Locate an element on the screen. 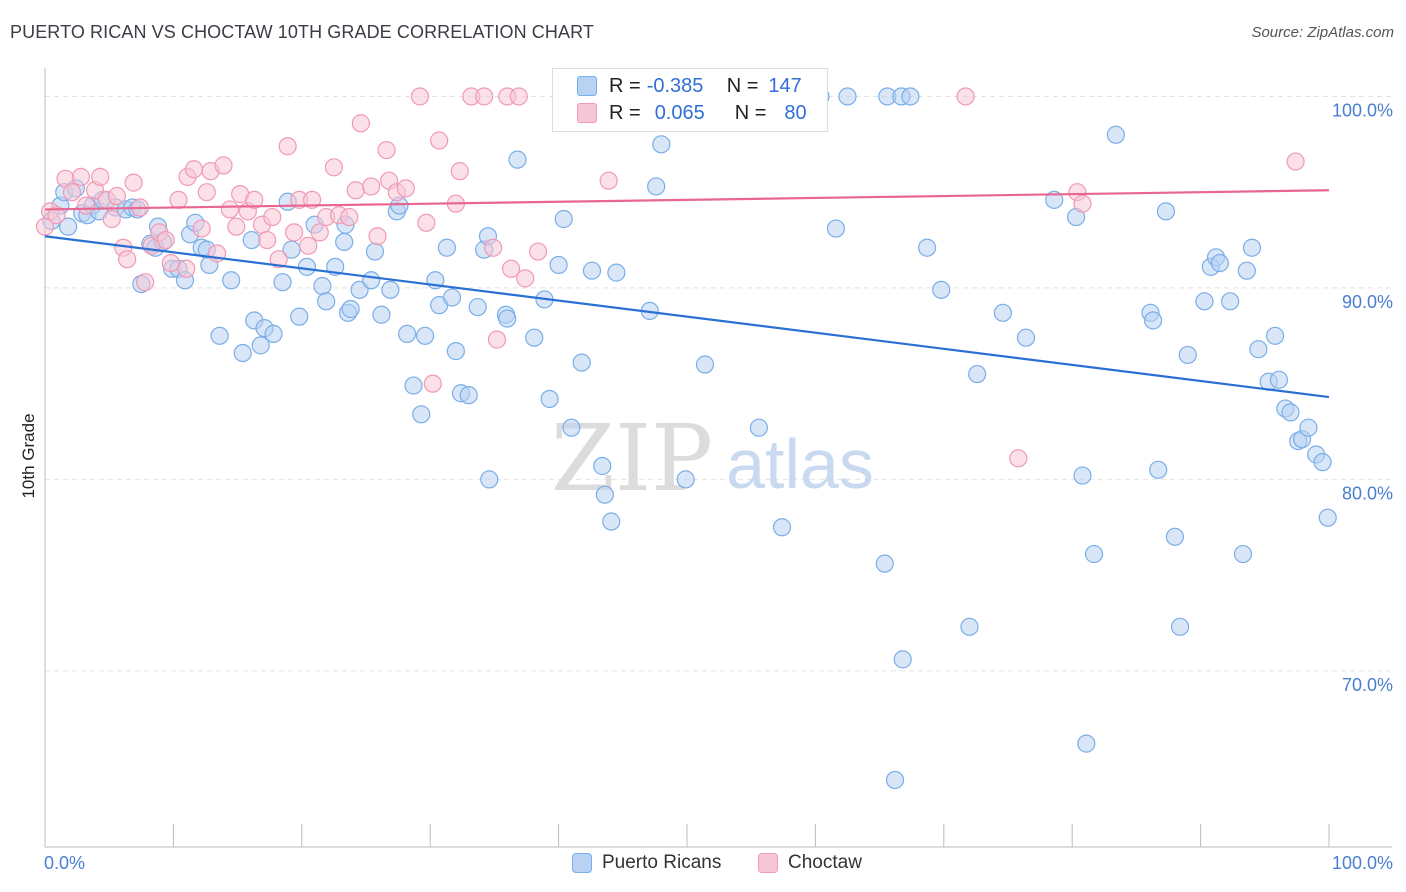  bottom-legend-swatch-choctaw is located at coordinates (768, 863).